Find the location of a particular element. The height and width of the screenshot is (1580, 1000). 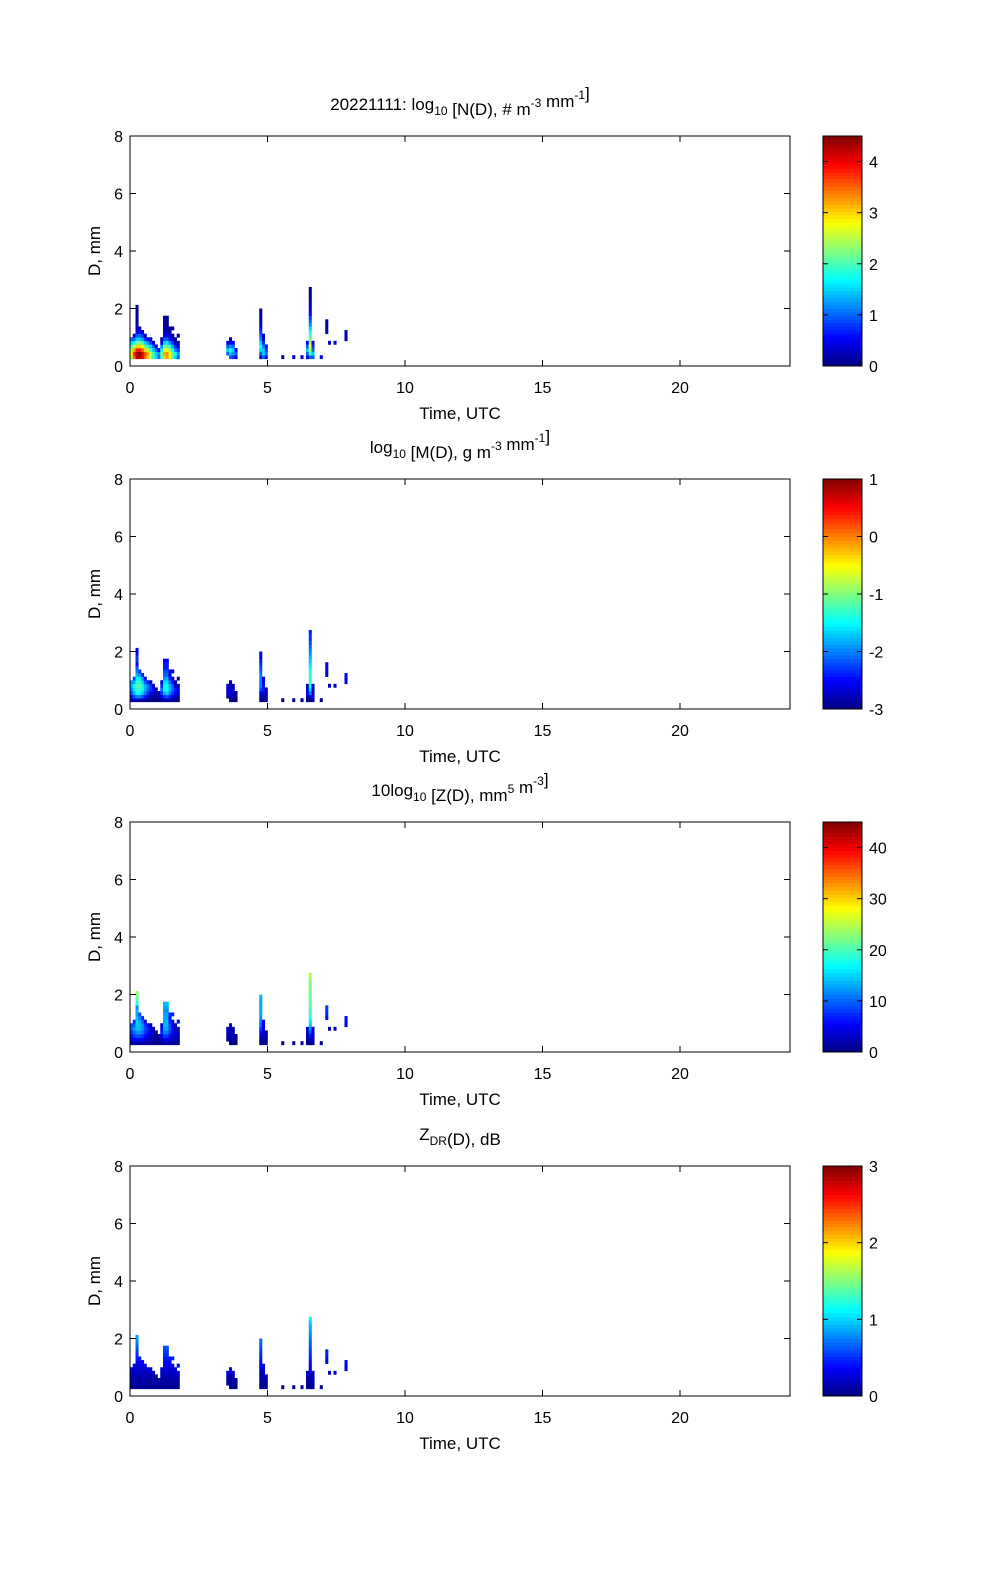

panel-title: ZDR(D), dB is located at coordinates (460, 1137).